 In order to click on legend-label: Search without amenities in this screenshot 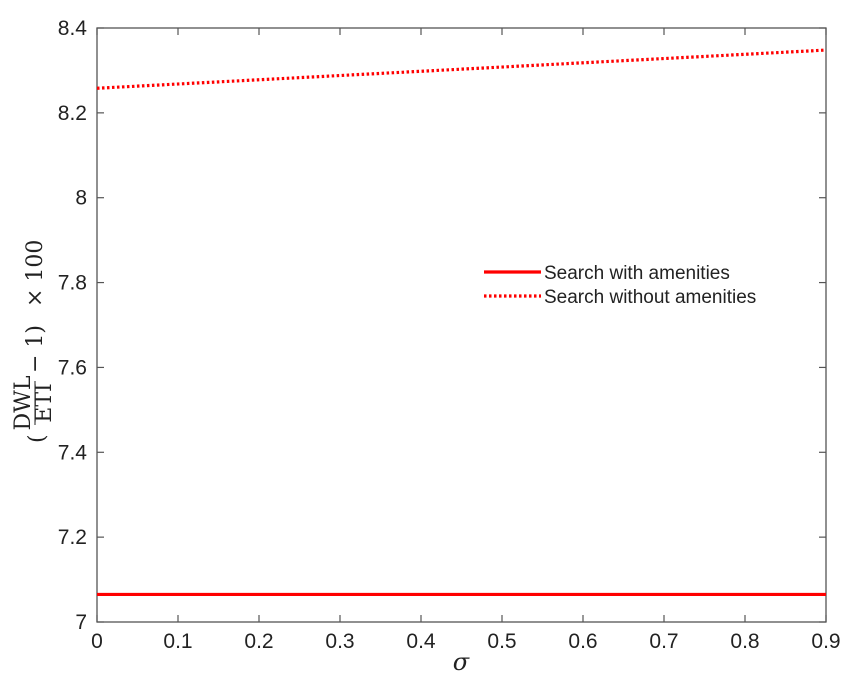, I will do `click(650, 297)`.